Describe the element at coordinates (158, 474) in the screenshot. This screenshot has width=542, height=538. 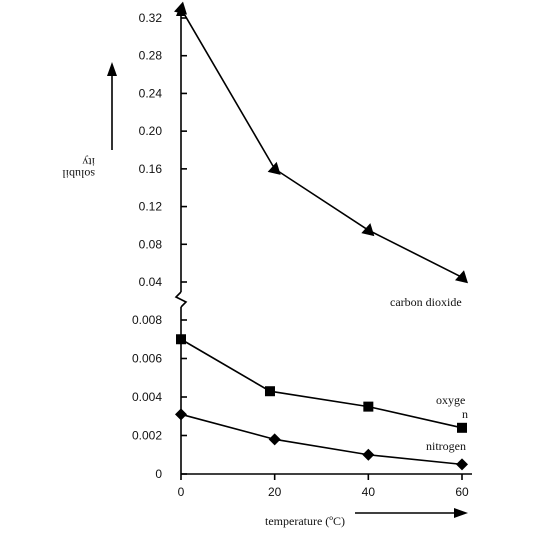
I see `y-tick-label: 0` at that location.